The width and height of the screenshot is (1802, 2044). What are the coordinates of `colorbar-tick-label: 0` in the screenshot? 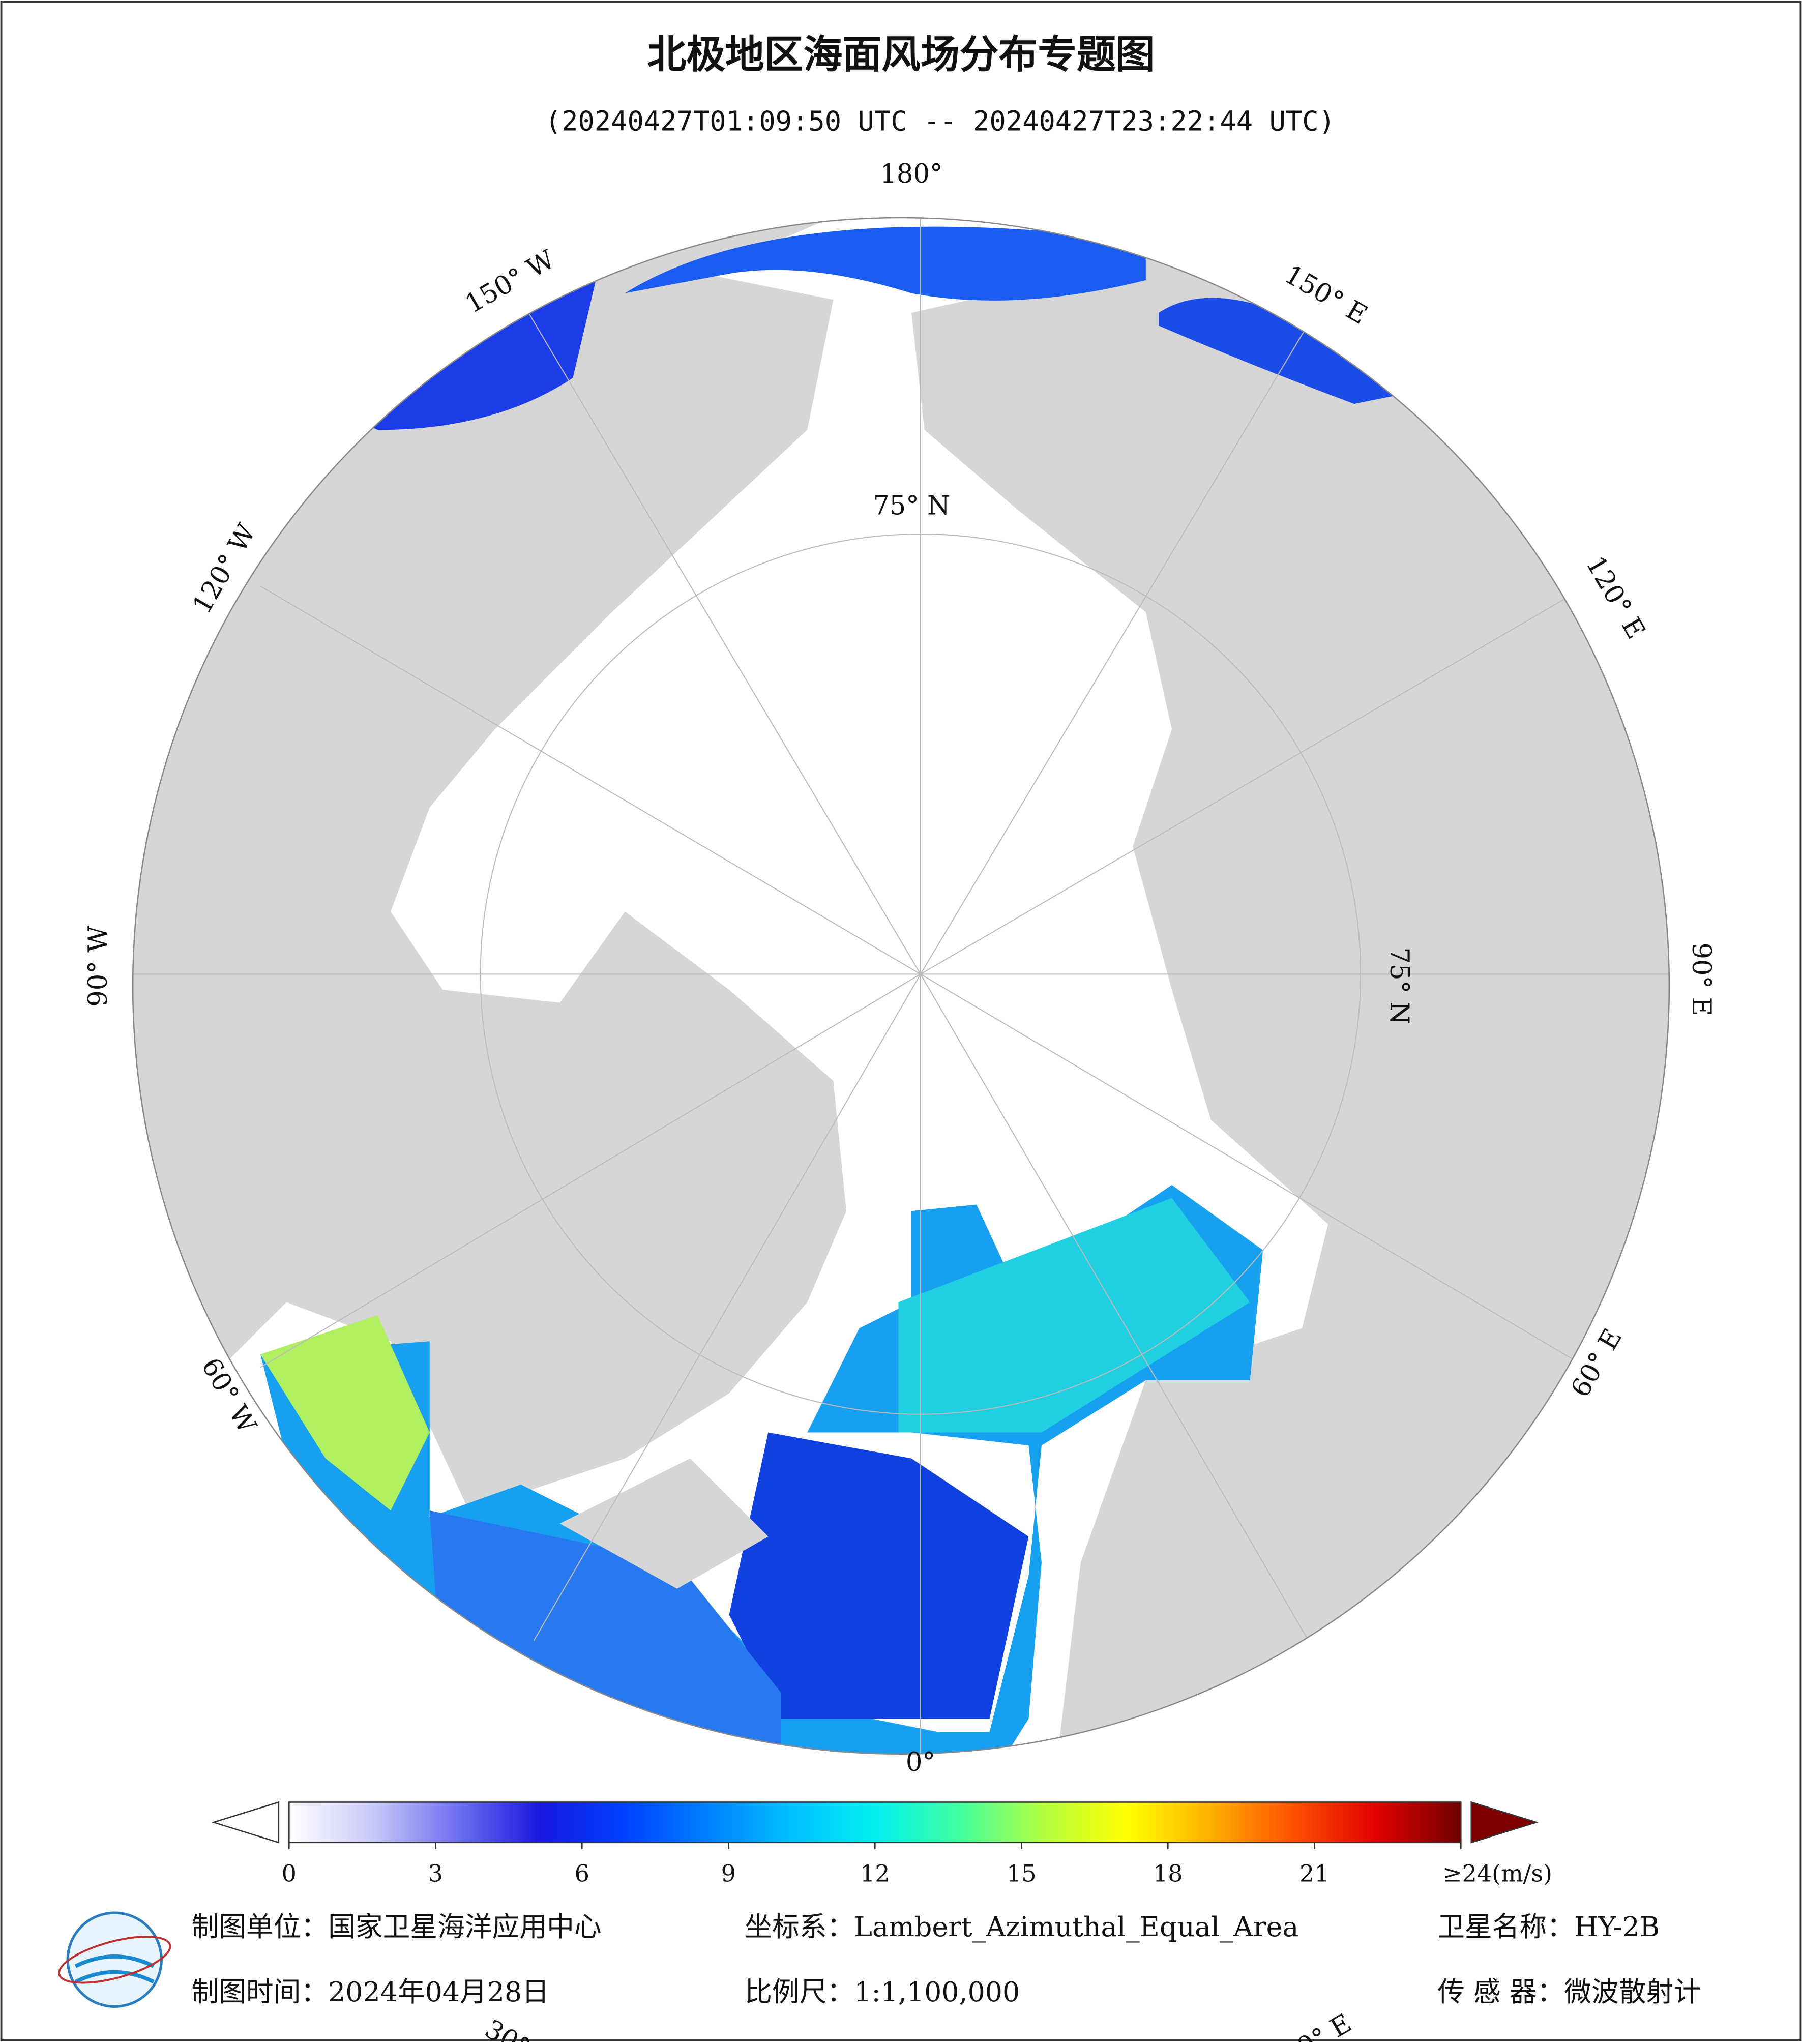 It's located at (289, 1874).